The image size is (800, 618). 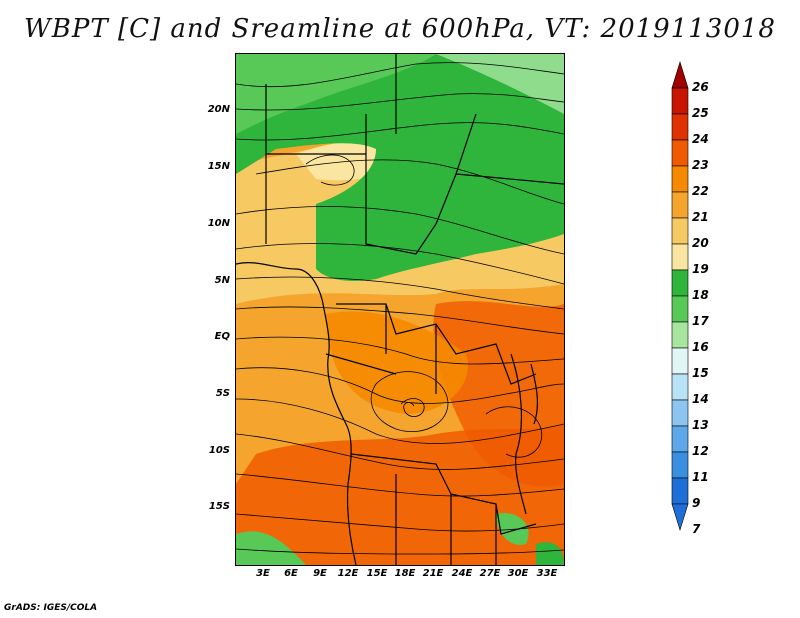 I want to click on lat-label: 15N, so click(x=218, y=166).